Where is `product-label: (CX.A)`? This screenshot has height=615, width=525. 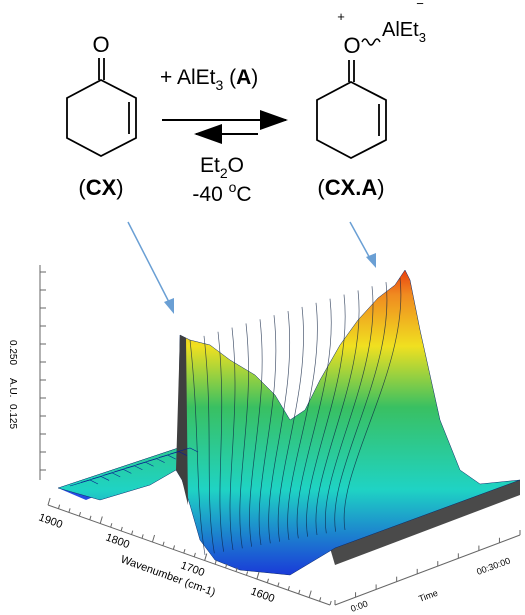
product-label: (CX.A) is located at coordinates (350, 187).